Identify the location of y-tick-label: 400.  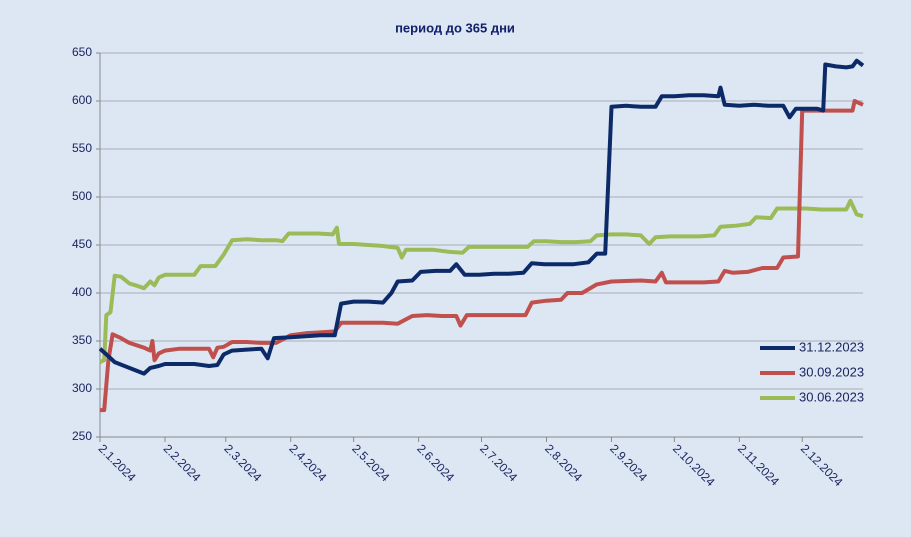
(82, 292).